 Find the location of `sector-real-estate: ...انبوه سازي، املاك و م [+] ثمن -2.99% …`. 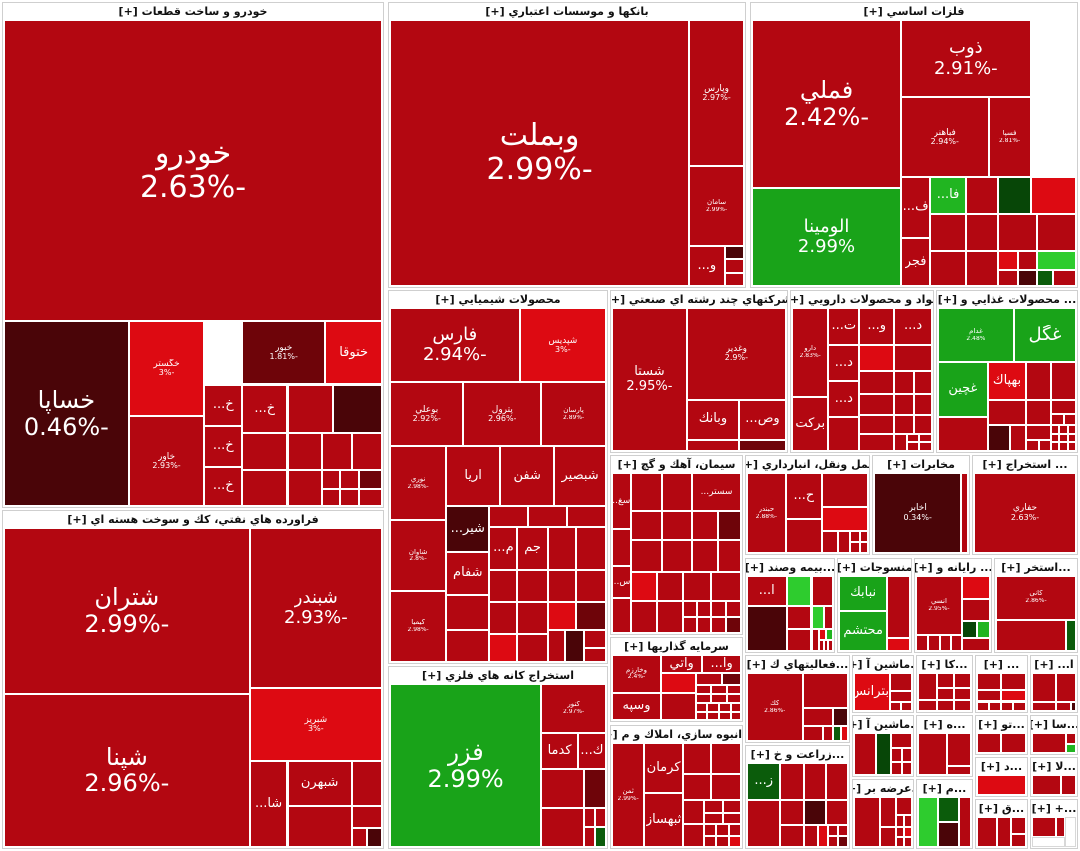

sector-real-estate: ...انبوه سازي، املاك و م [+] ثمن -2.99% … is located at coordinates (676, 787).